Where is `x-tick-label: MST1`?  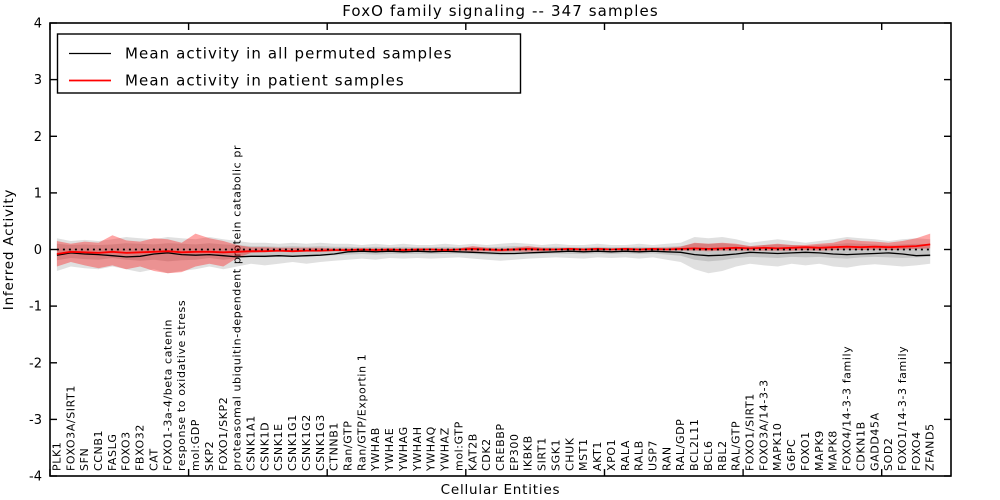
x-tick-label: MST1 is located at coordinates (583, 454).